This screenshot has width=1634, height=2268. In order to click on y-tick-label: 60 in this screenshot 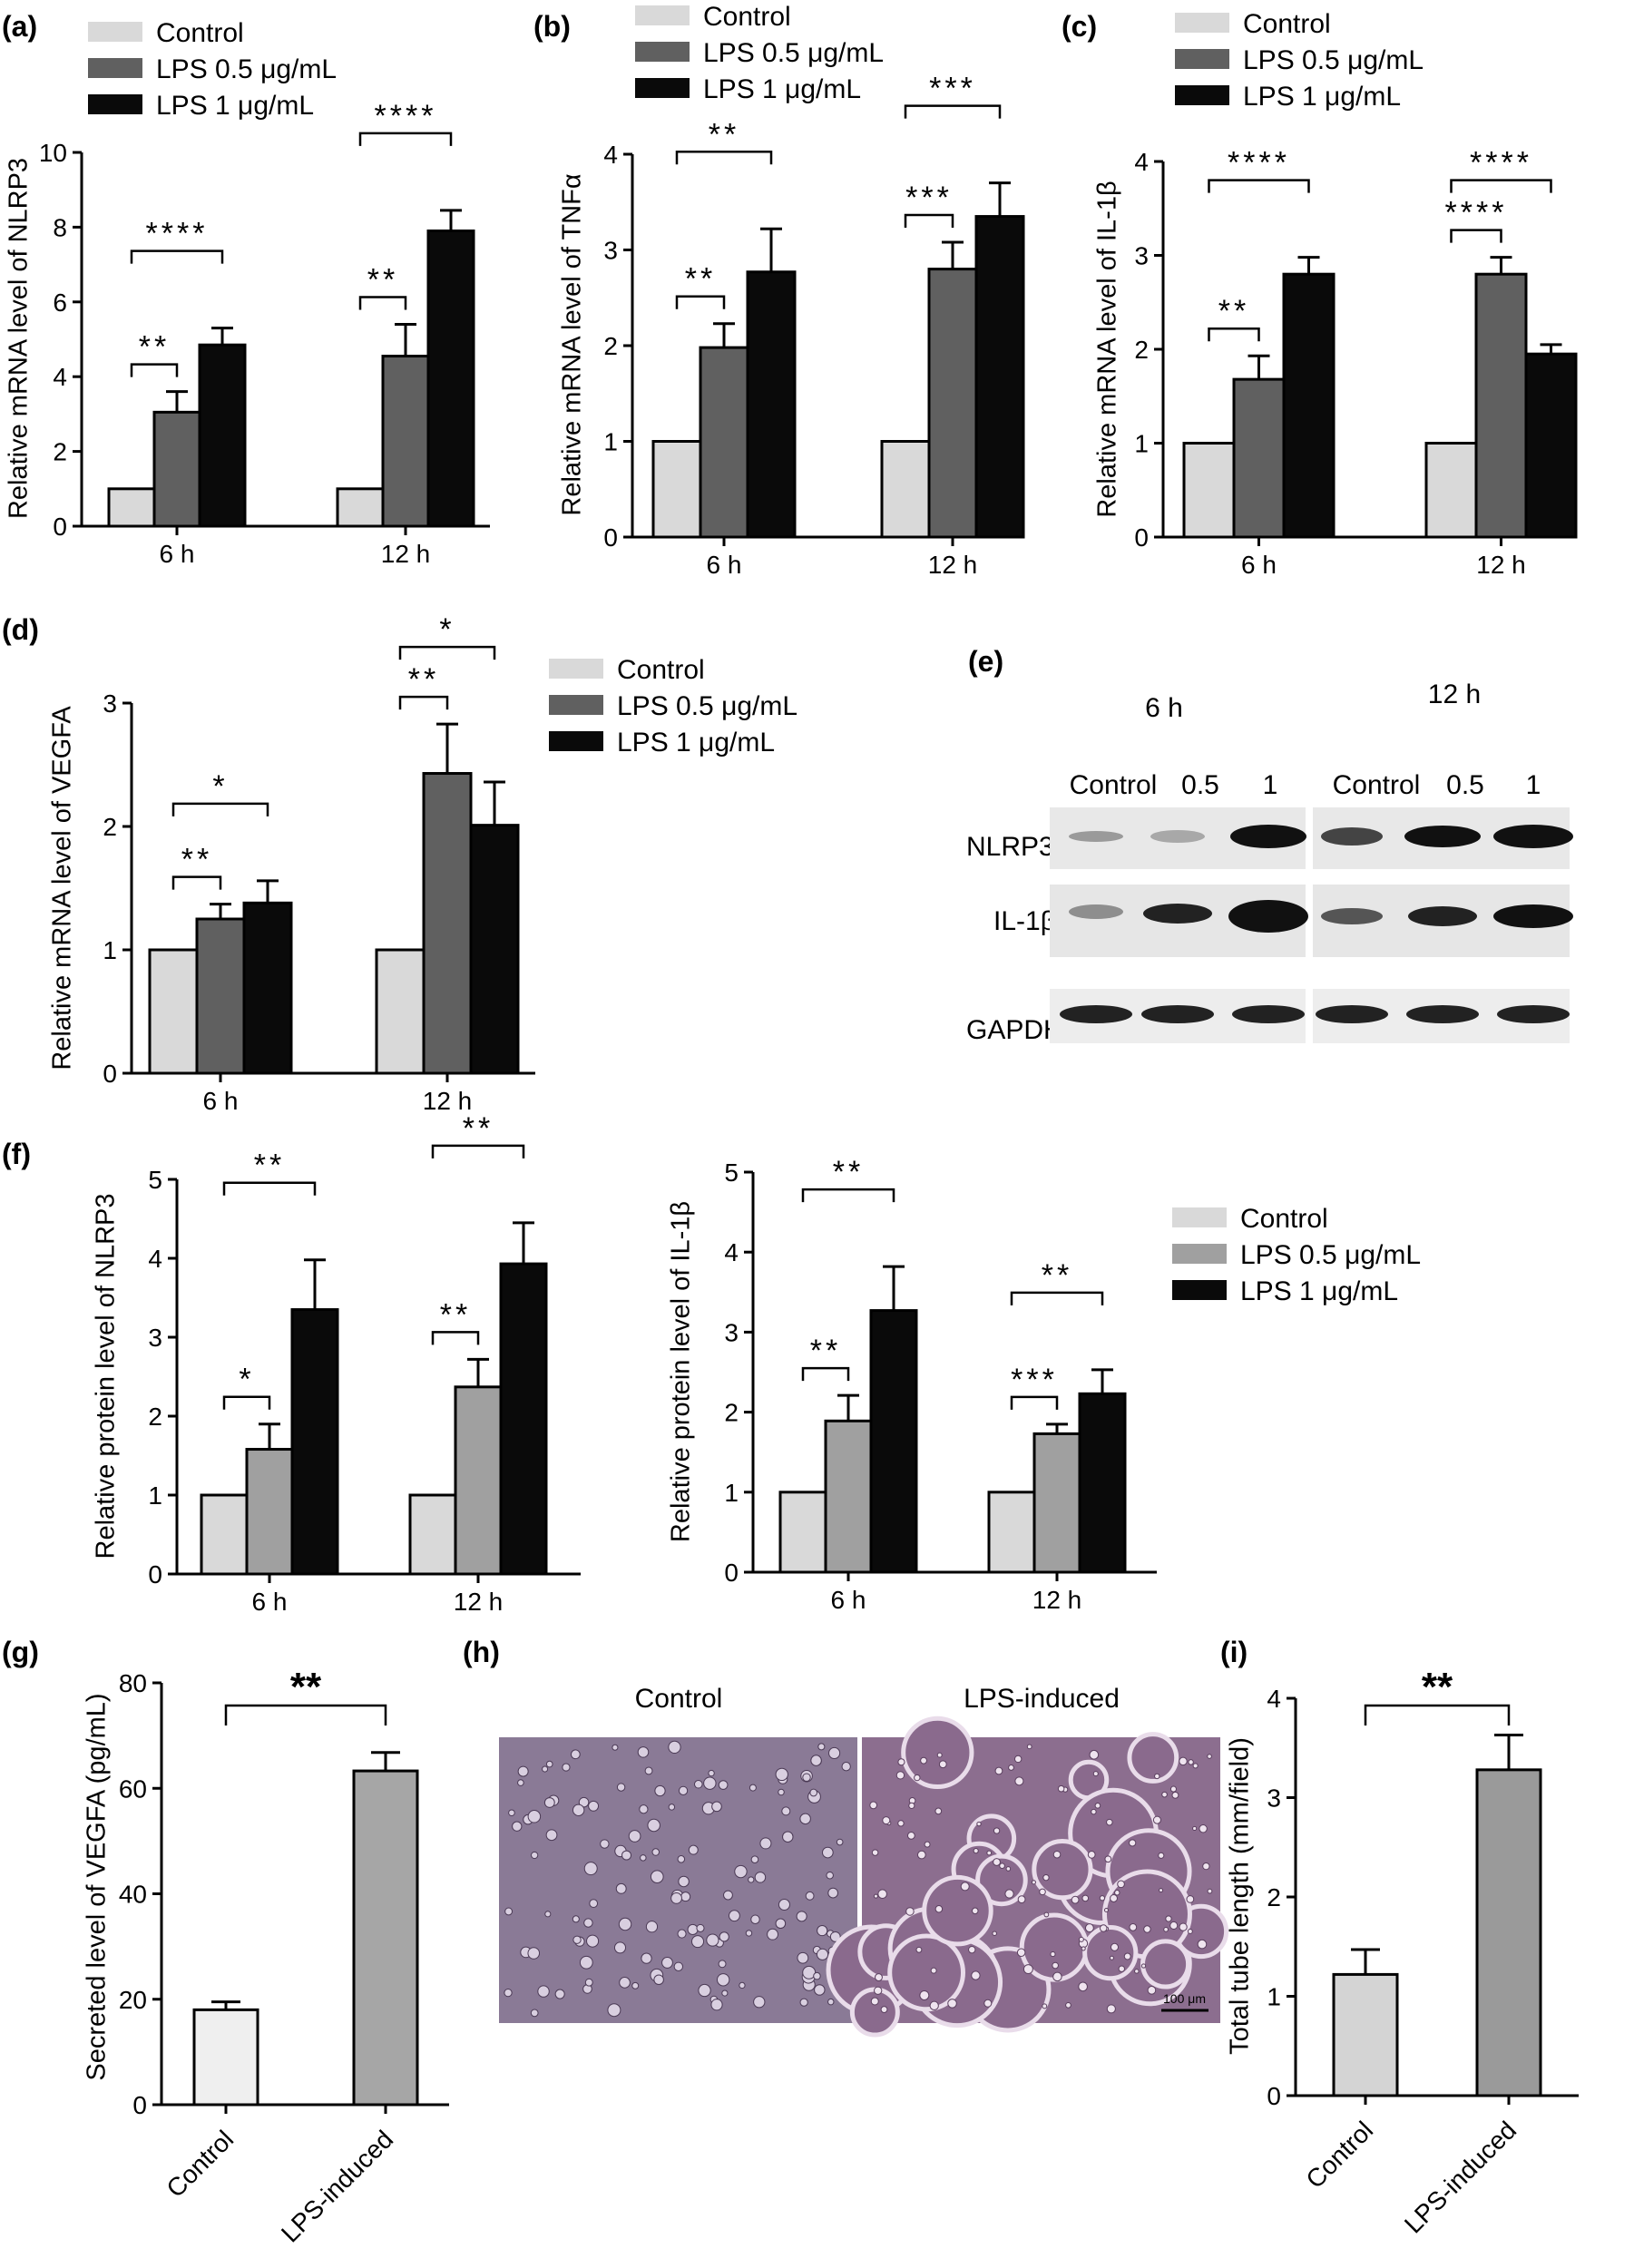, I will do `click(133, 1789)`.